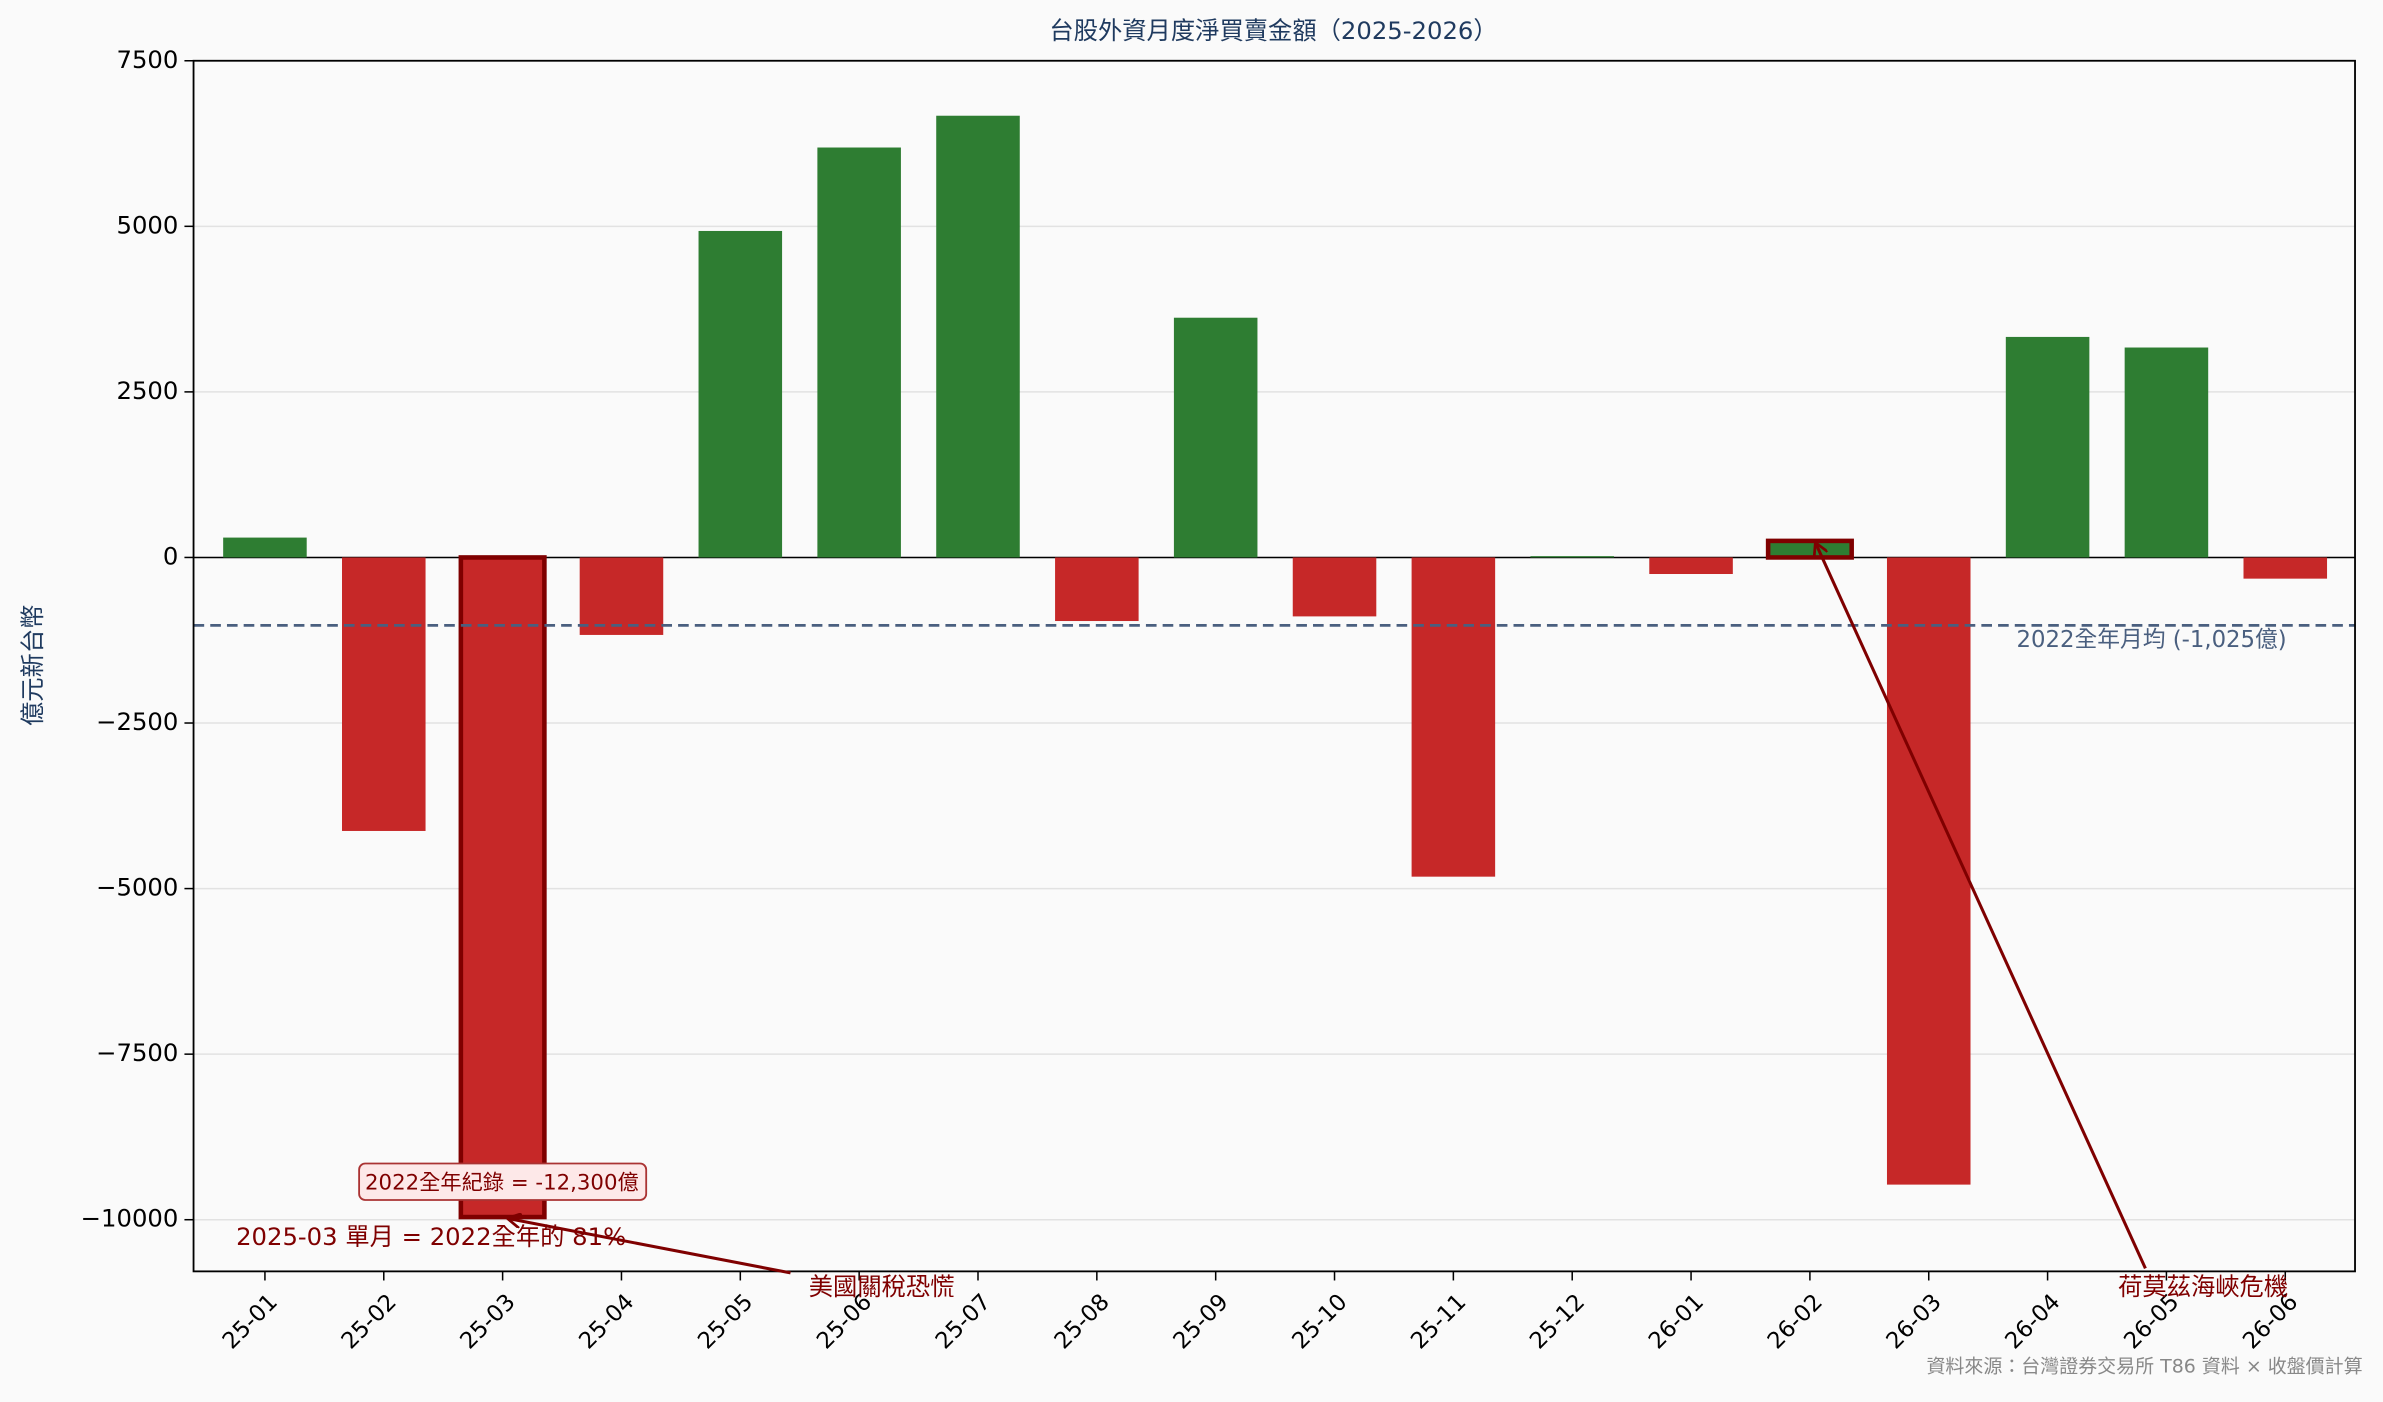 The height and width of the screenshot is (1402, 2383). I want to click on reference-label: 2022全年月均 (-1,025億), so click(2152, 640).